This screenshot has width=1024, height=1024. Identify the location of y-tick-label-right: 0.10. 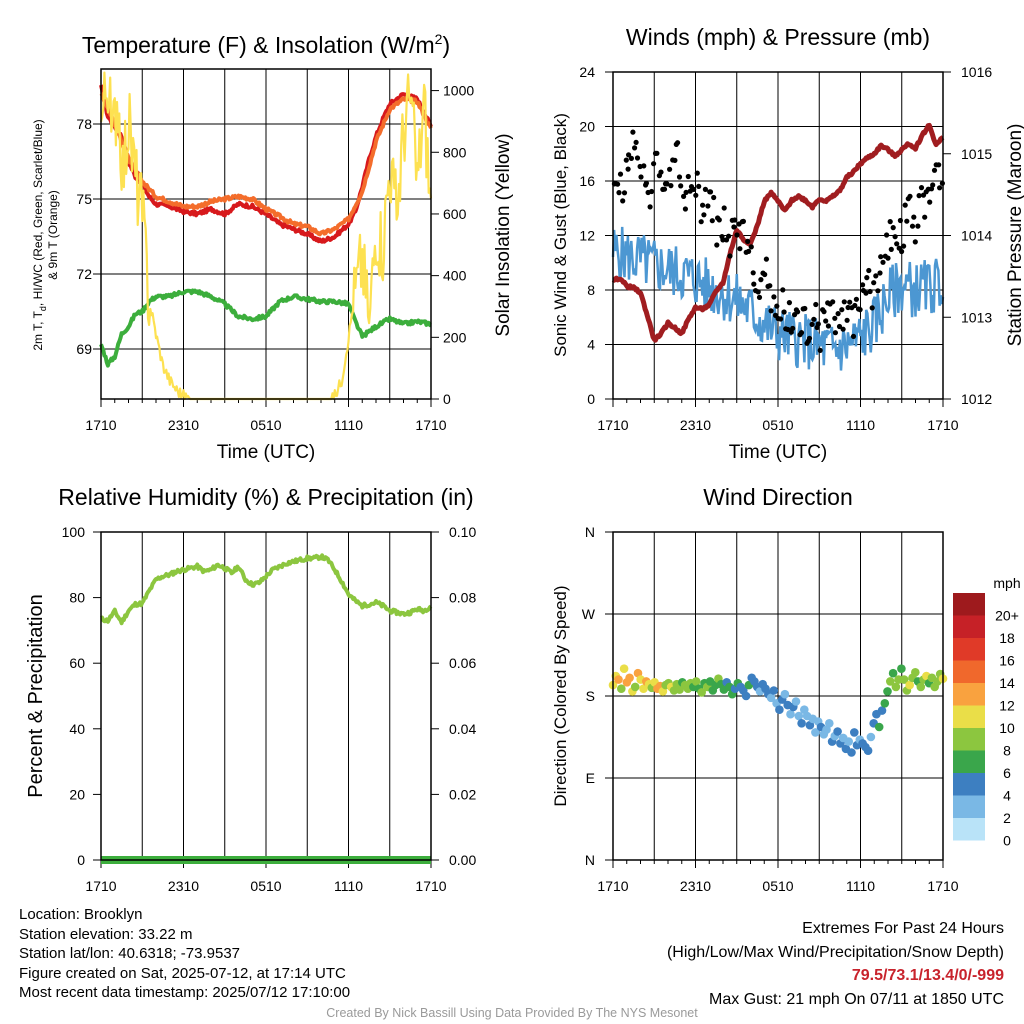
(462, 532).